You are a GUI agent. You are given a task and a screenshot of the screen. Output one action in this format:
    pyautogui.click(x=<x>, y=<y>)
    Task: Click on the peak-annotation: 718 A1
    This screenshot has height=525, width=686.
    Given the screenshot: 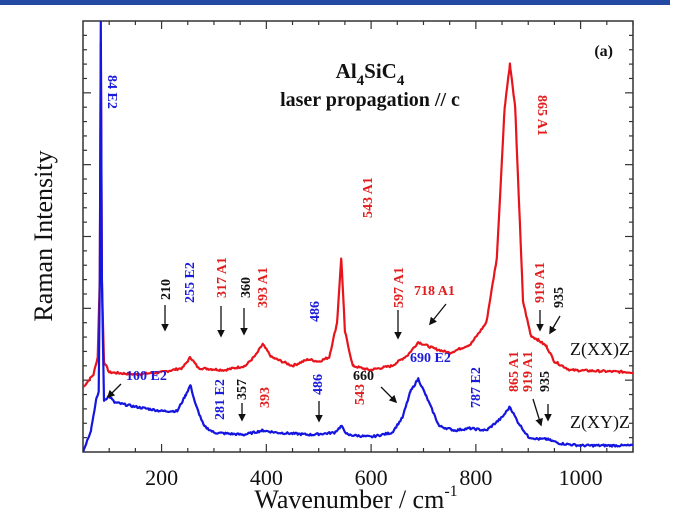 What is the action you would take?
    pyautogui.click(x=434, y=291)
    